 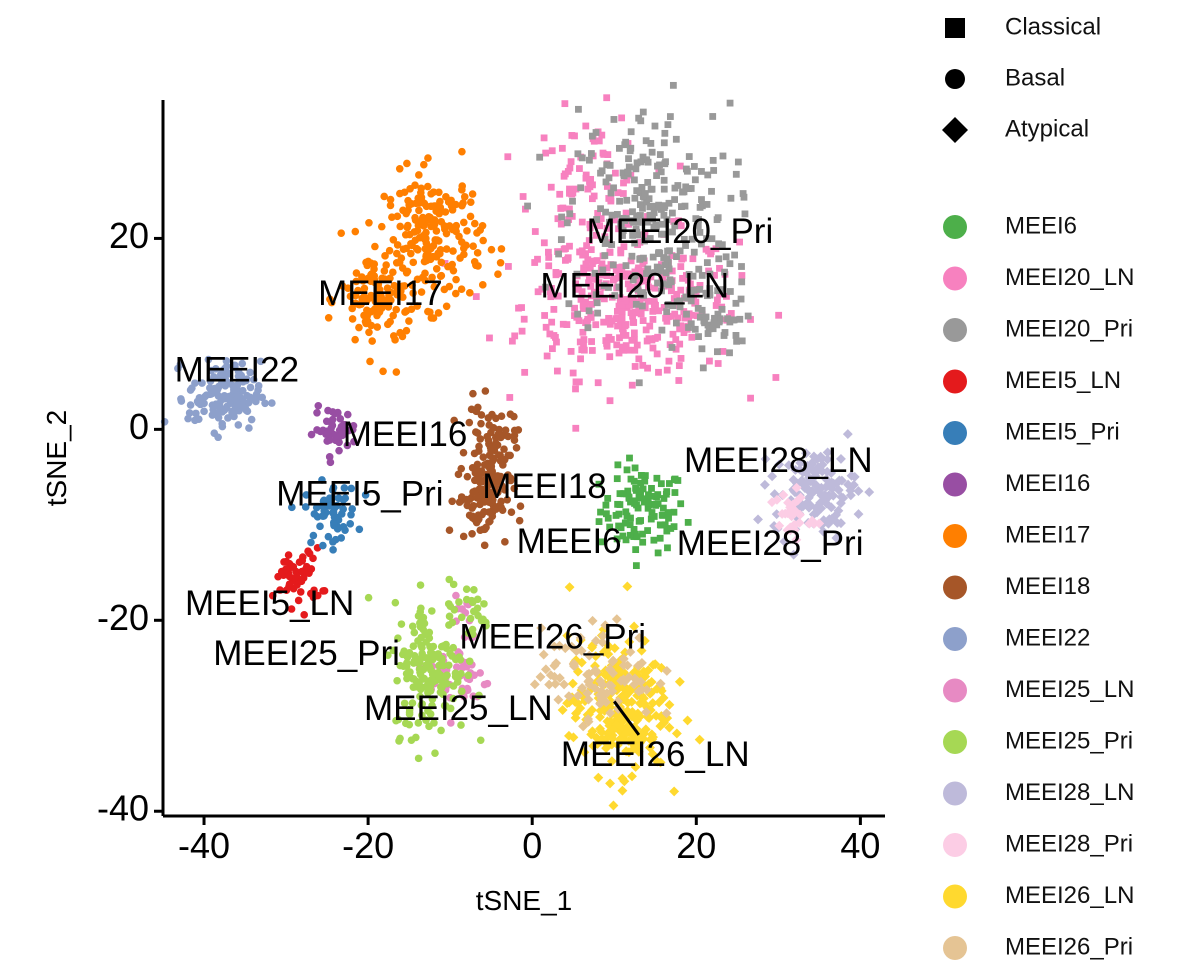 I want to click on series-meei28-pri, so click(x=796, y=513).